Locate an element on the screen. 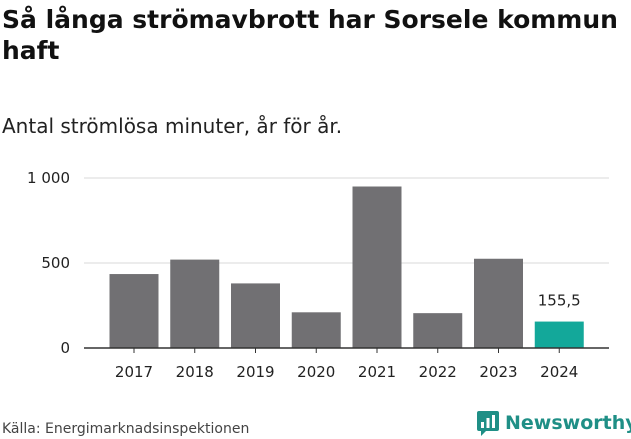 This screenshot has height=439, width=631. x-tick-label-2024: 2024 is located at coordinates (559, 372).